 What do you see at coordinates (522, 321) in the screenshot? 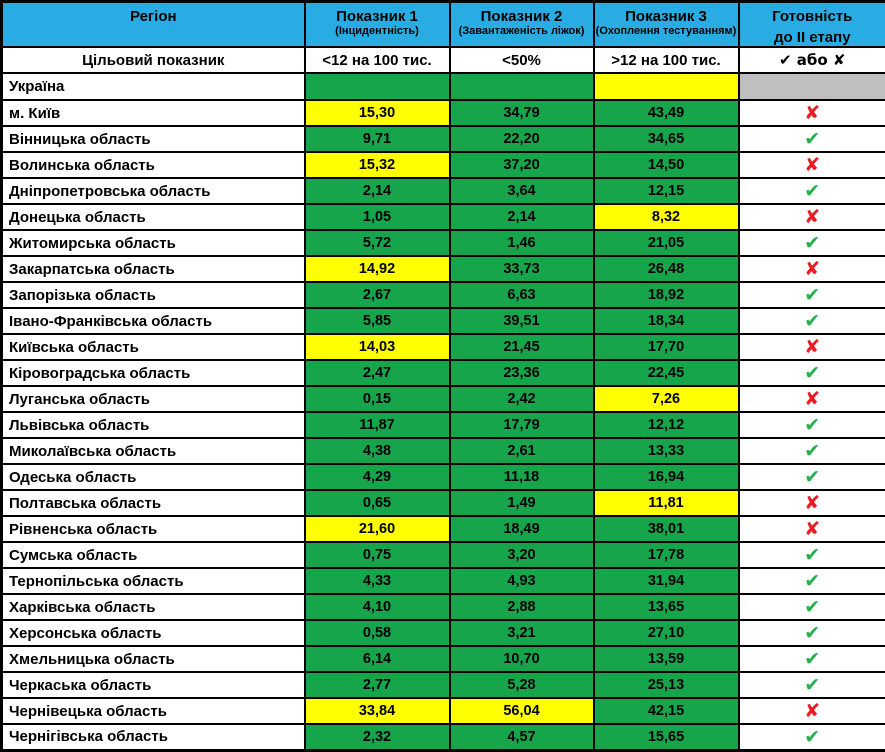
I see `value-cell: 39,51` at bounding box center [522, 321].